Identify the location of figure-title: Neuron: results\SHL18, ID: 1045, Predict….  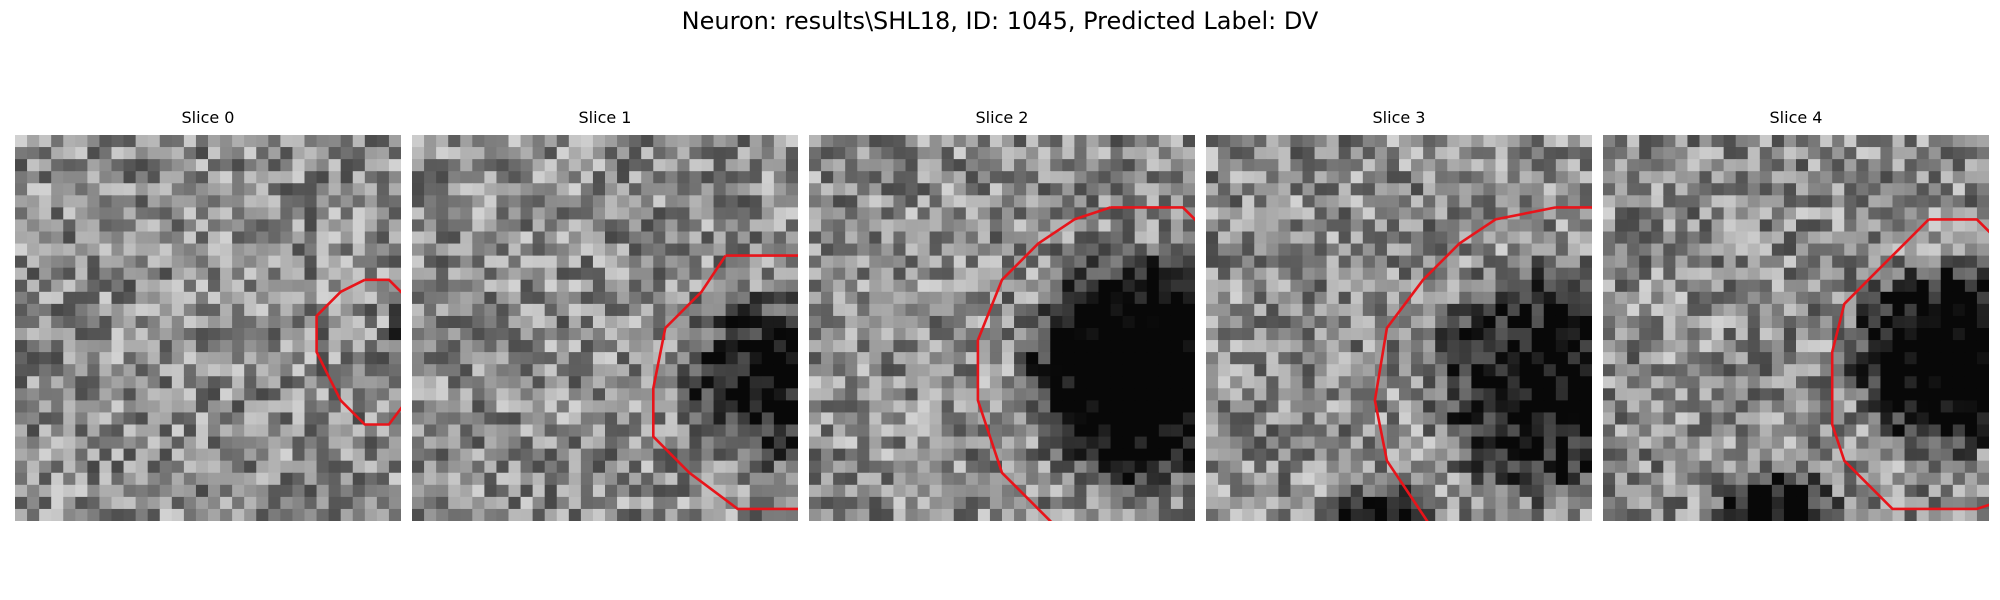
(1000, 21).